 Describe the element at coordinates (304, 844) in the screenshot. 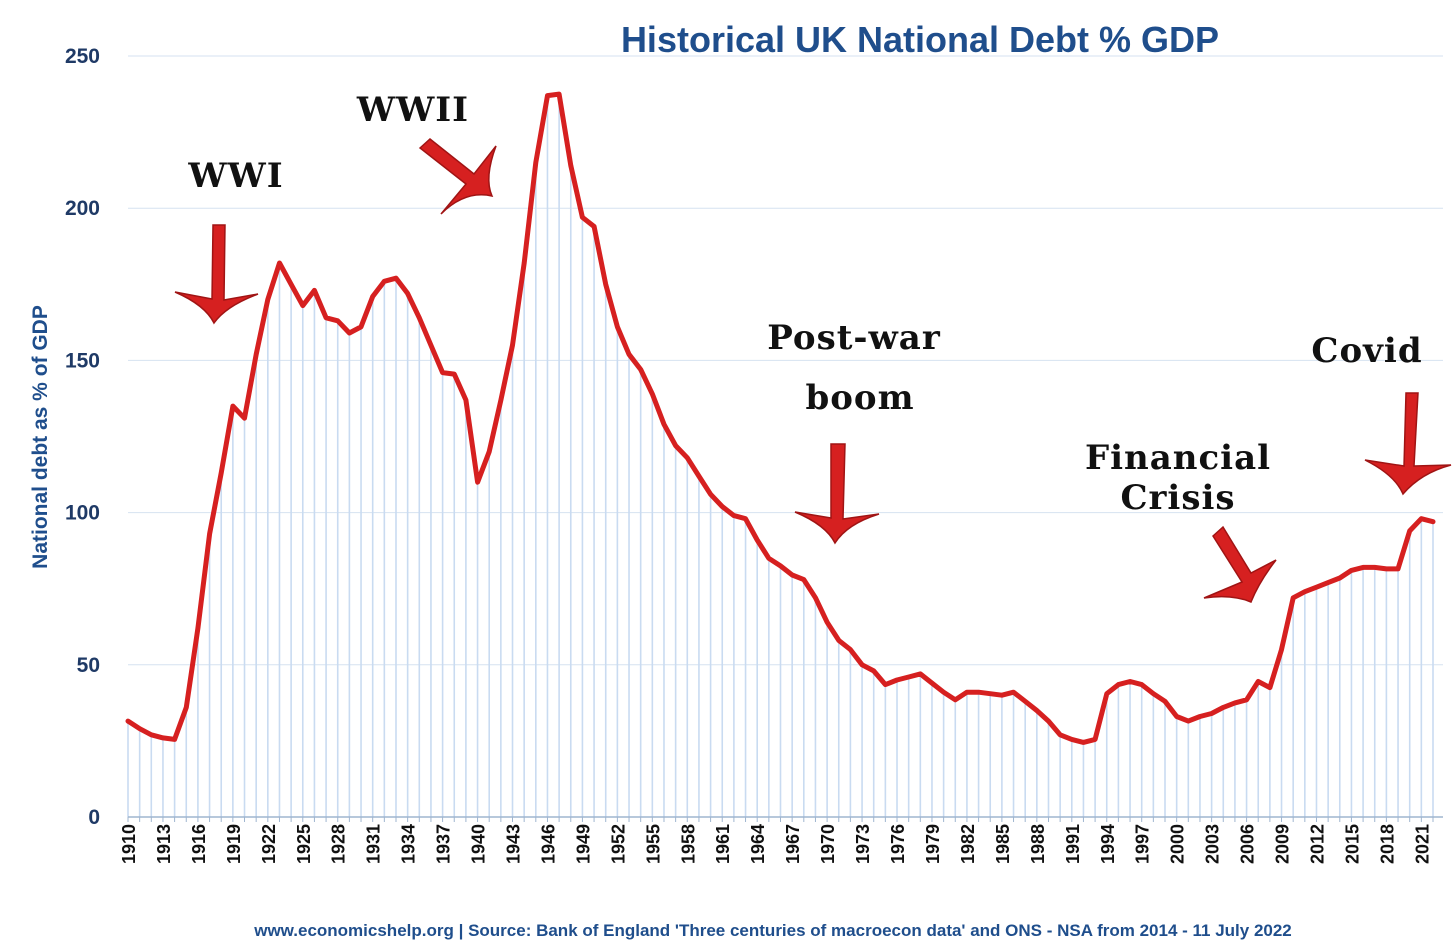

I see `x-tick-label: 1925` at that location.